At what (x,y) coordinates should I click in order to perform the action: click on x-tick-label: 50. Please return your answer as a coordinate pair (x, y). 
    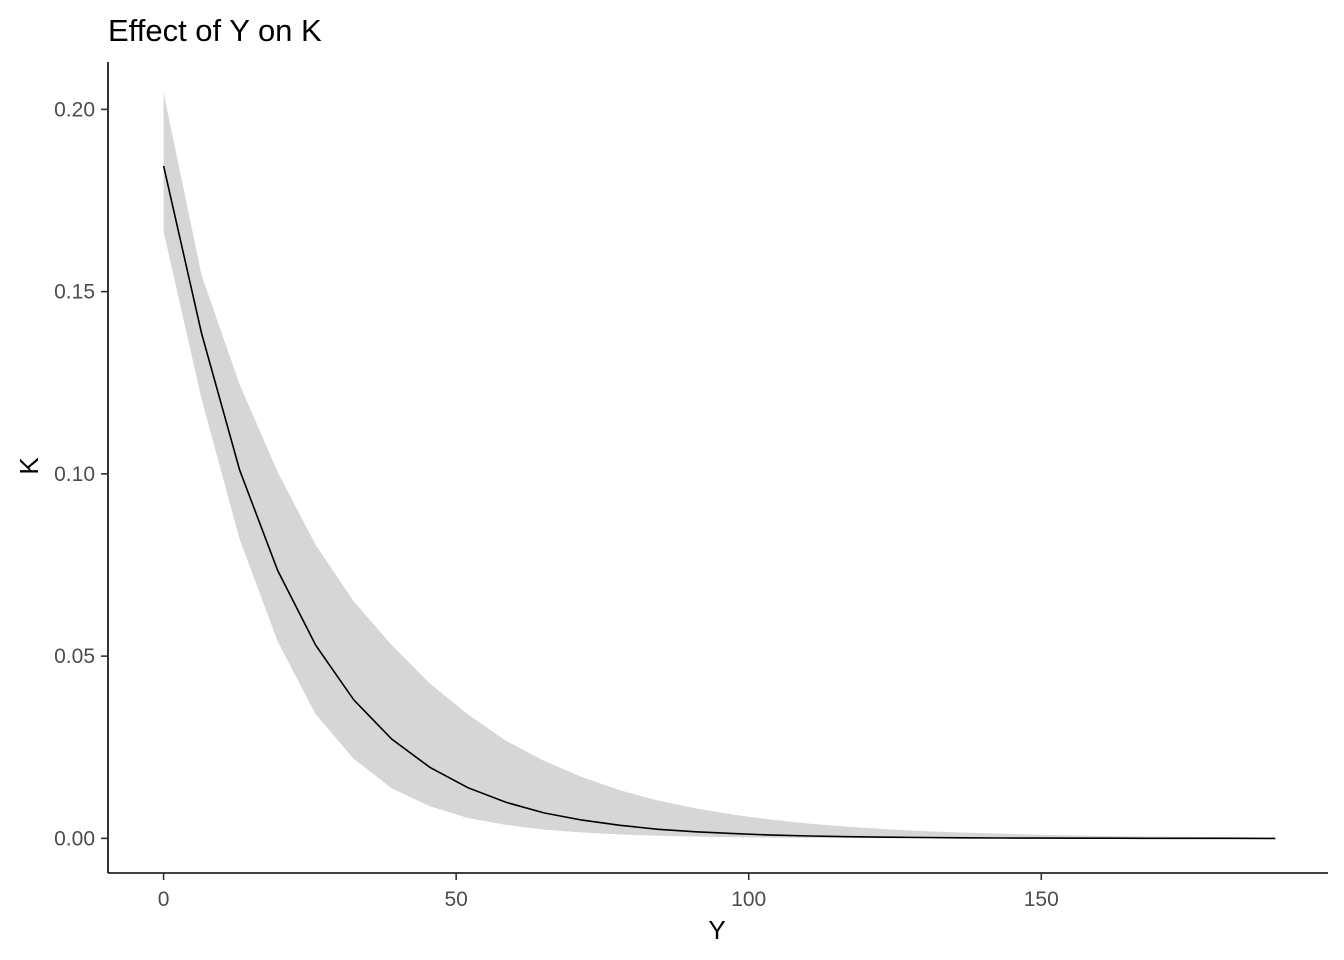
    Looking at the image, I should click on (455, 899).